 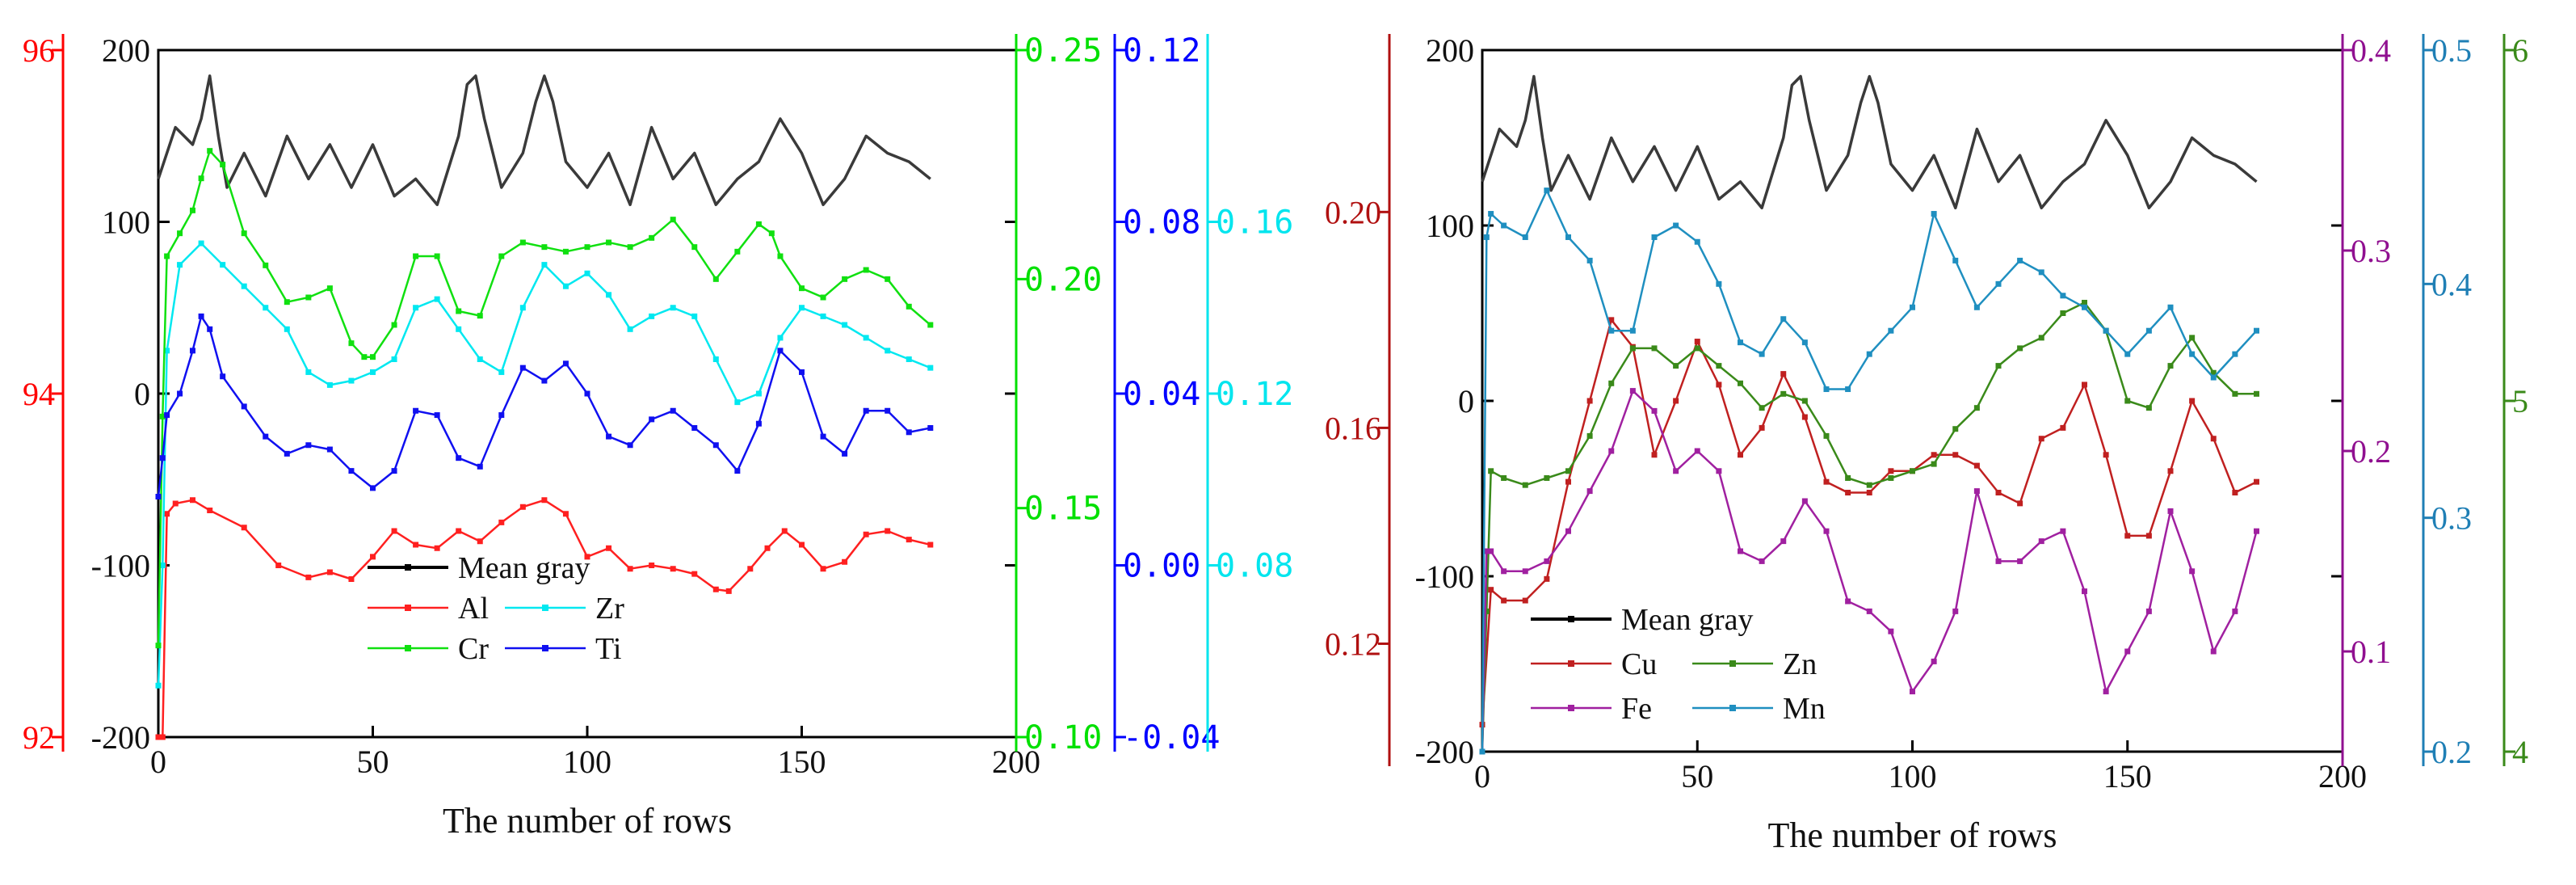 What do you see at coordinates (1912, 835) in the screenshot?
I see `x-axis-title: The number of rows` at bounding box center [1912, 835].